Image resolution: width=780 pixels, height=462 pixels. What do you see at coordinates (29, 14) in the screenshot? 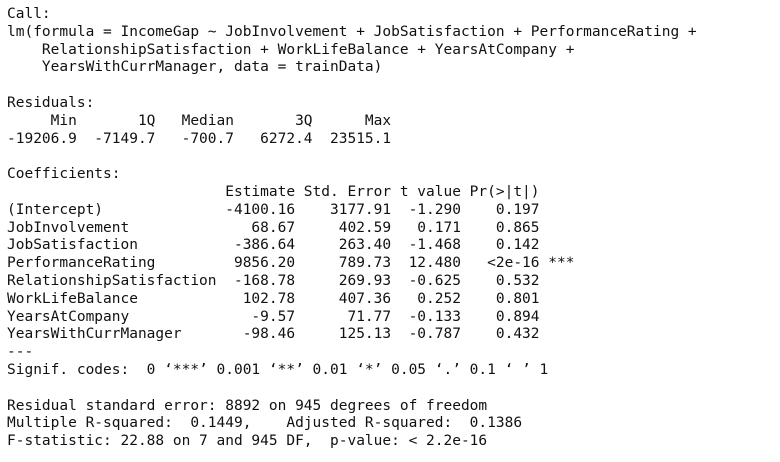
I see `call-header: Call:` at bounding box center [29, 14].